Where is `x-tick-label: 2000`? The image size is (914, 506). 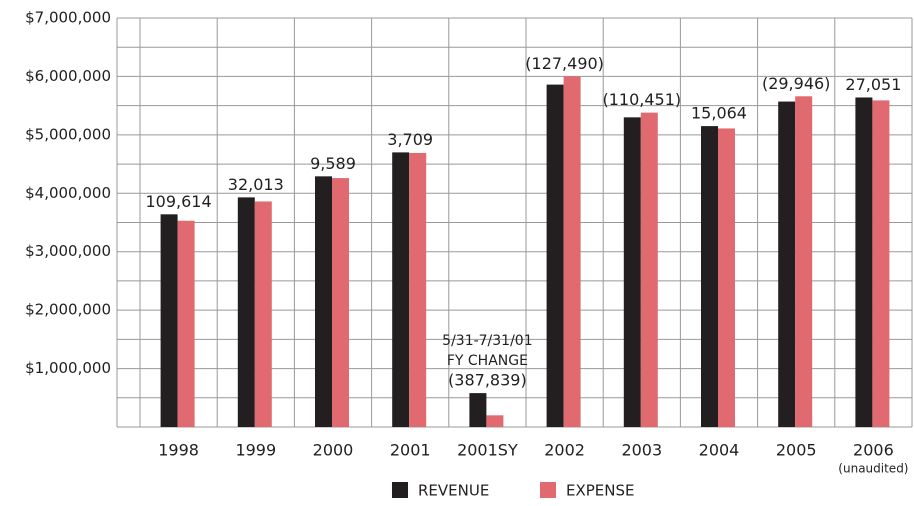
x-tick-label: 2000 is located at coordinates (333, 450).